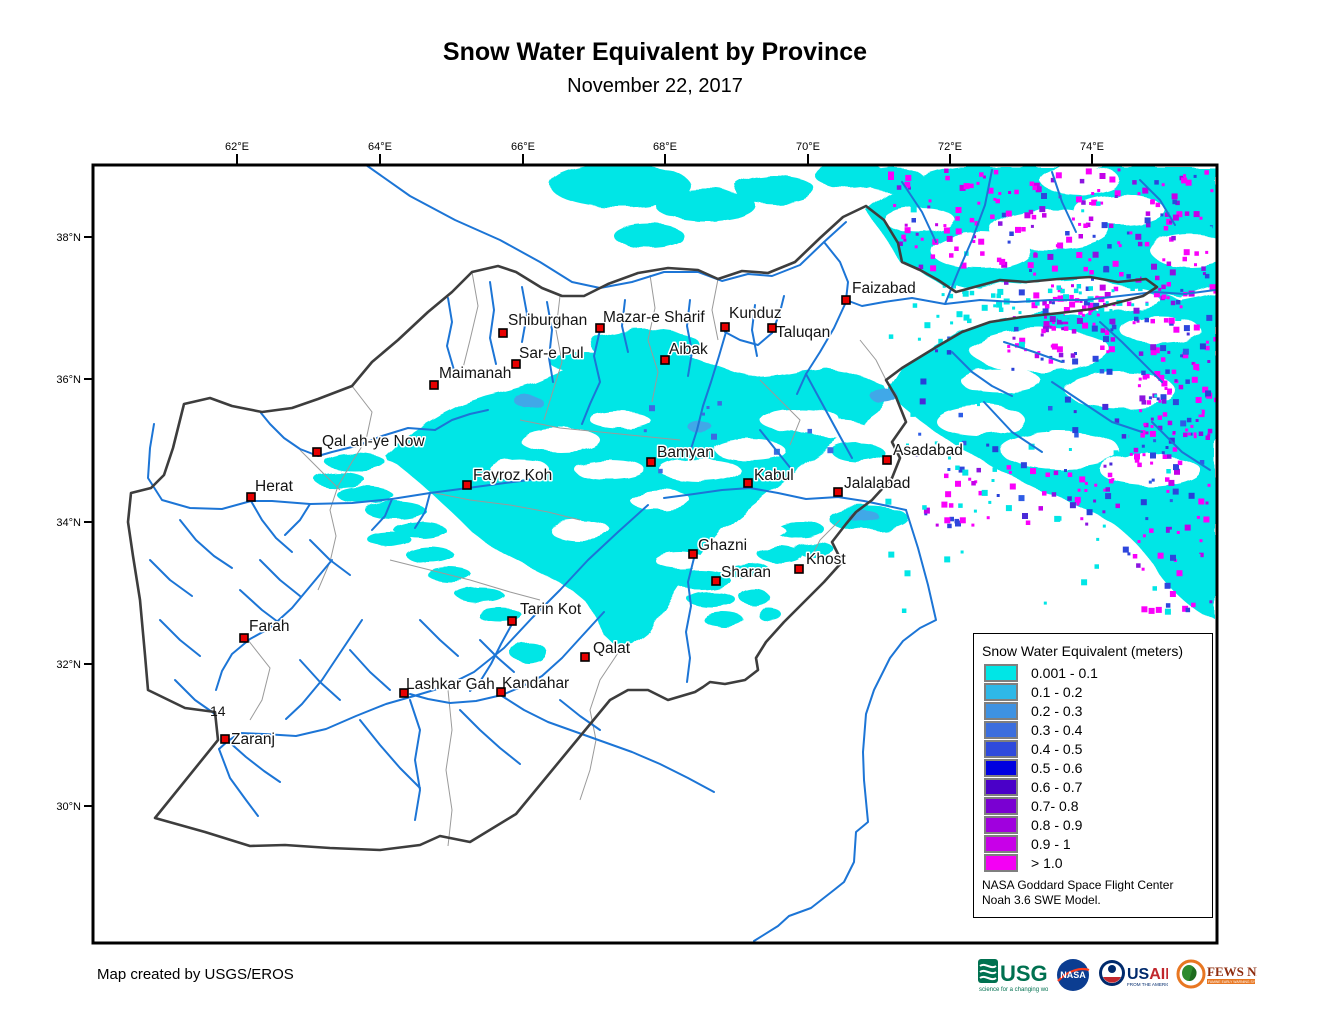 The width and height of the screenshot is (1320, 1020). What do you see at coordinates (1098, 786) in the screenshot?
I see `legend-item: 0.6 - 0.7` at bounding box center [1098, 786].